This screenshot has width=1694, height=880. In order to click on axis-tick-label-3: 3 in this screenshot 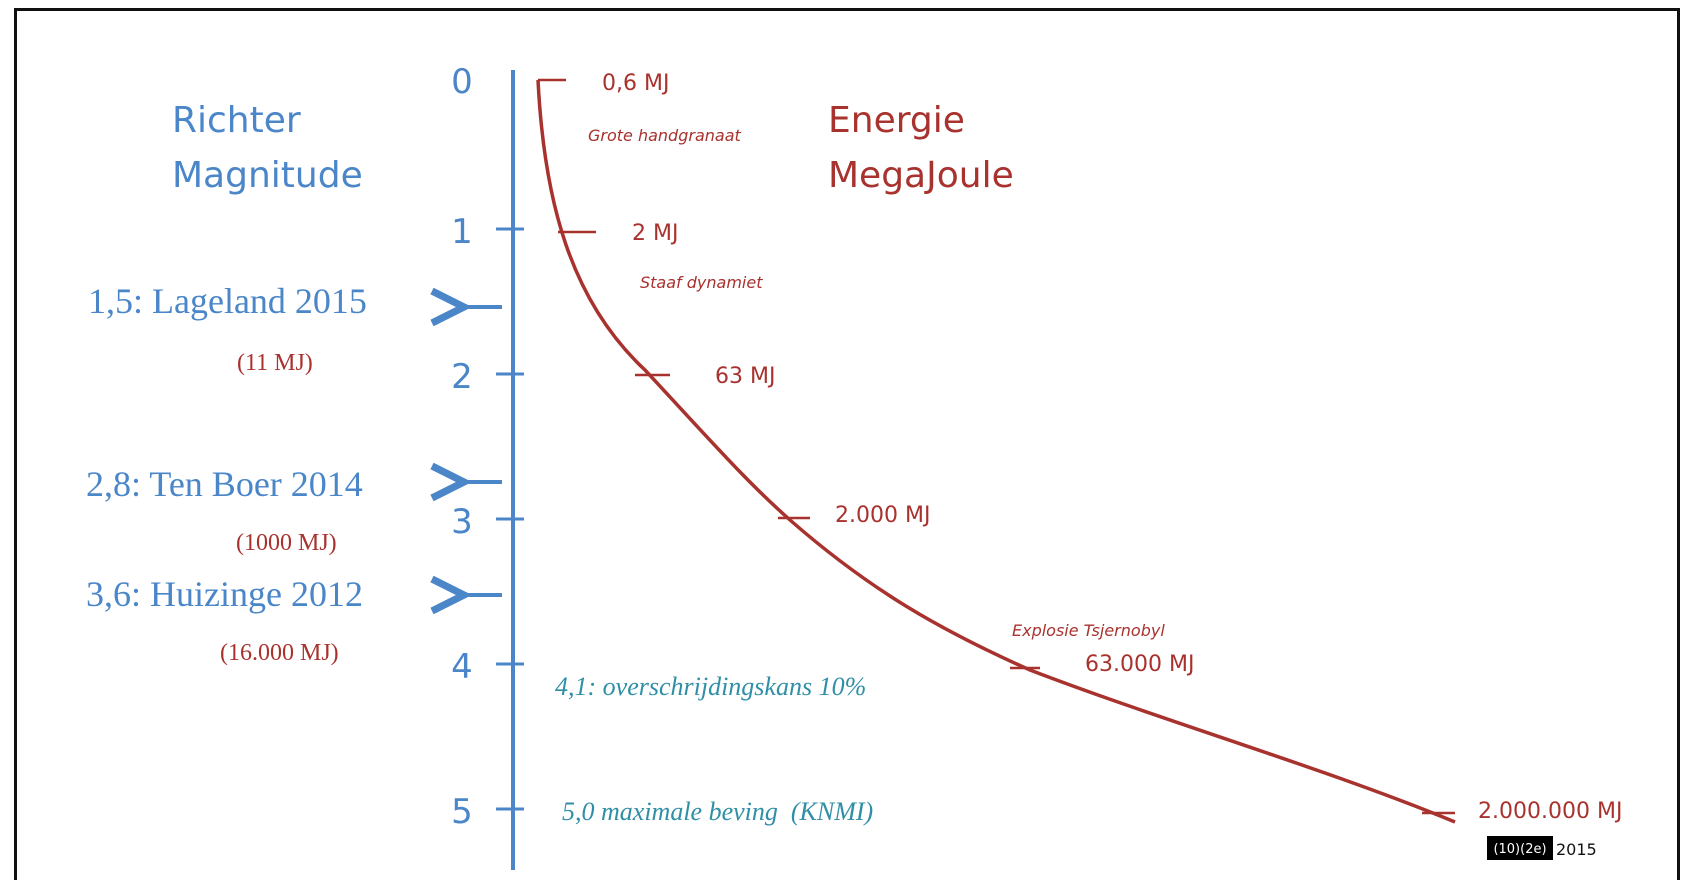, I will do `click(462, 522)`.